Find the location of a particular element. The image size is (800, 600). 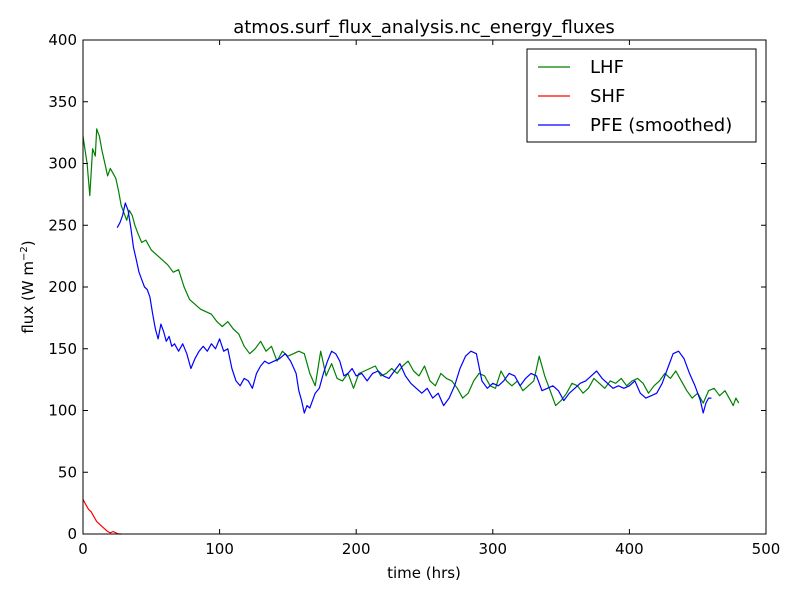

legend-label-shf: SHF is located at coordinates (607, 96).